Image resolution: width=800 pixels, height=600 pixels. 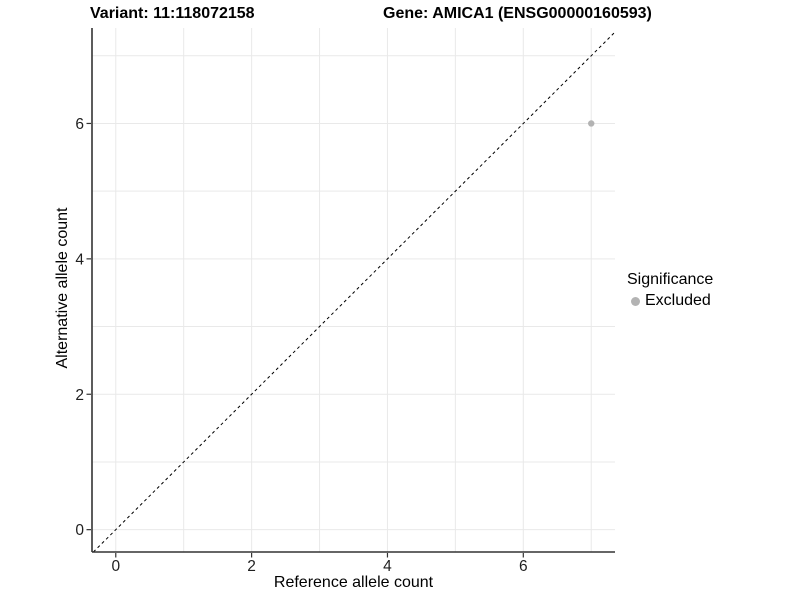 I want to click on data-points, so click(x=591, y=123).